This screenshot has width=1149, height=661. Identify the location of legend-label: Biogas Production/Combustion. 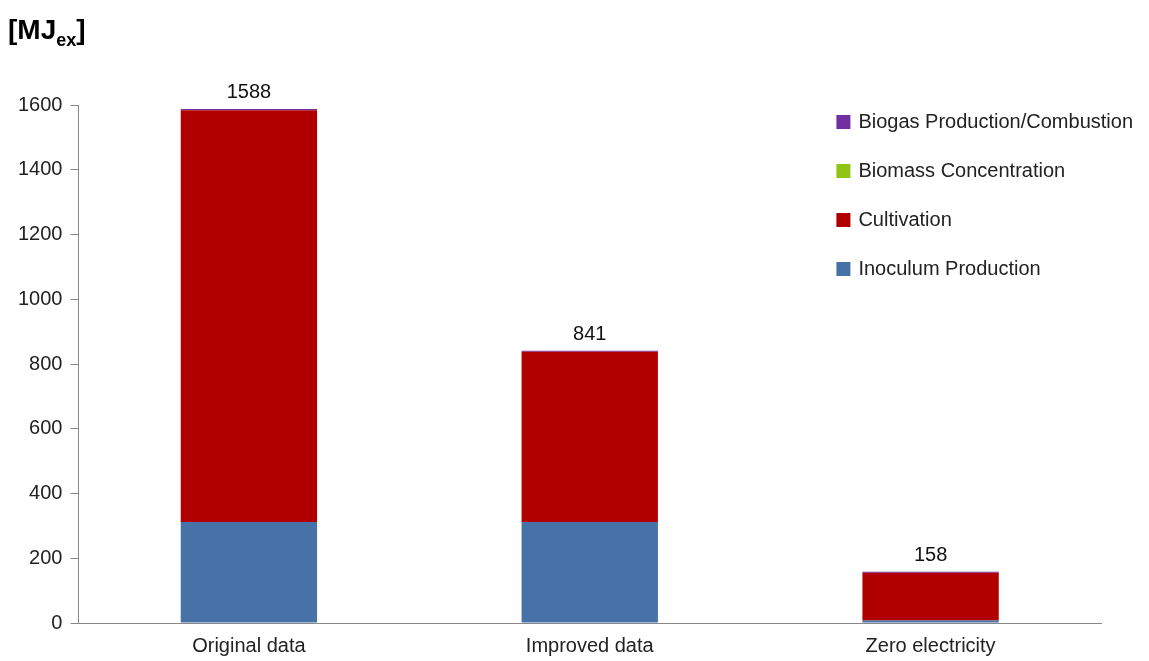
(996, 120).